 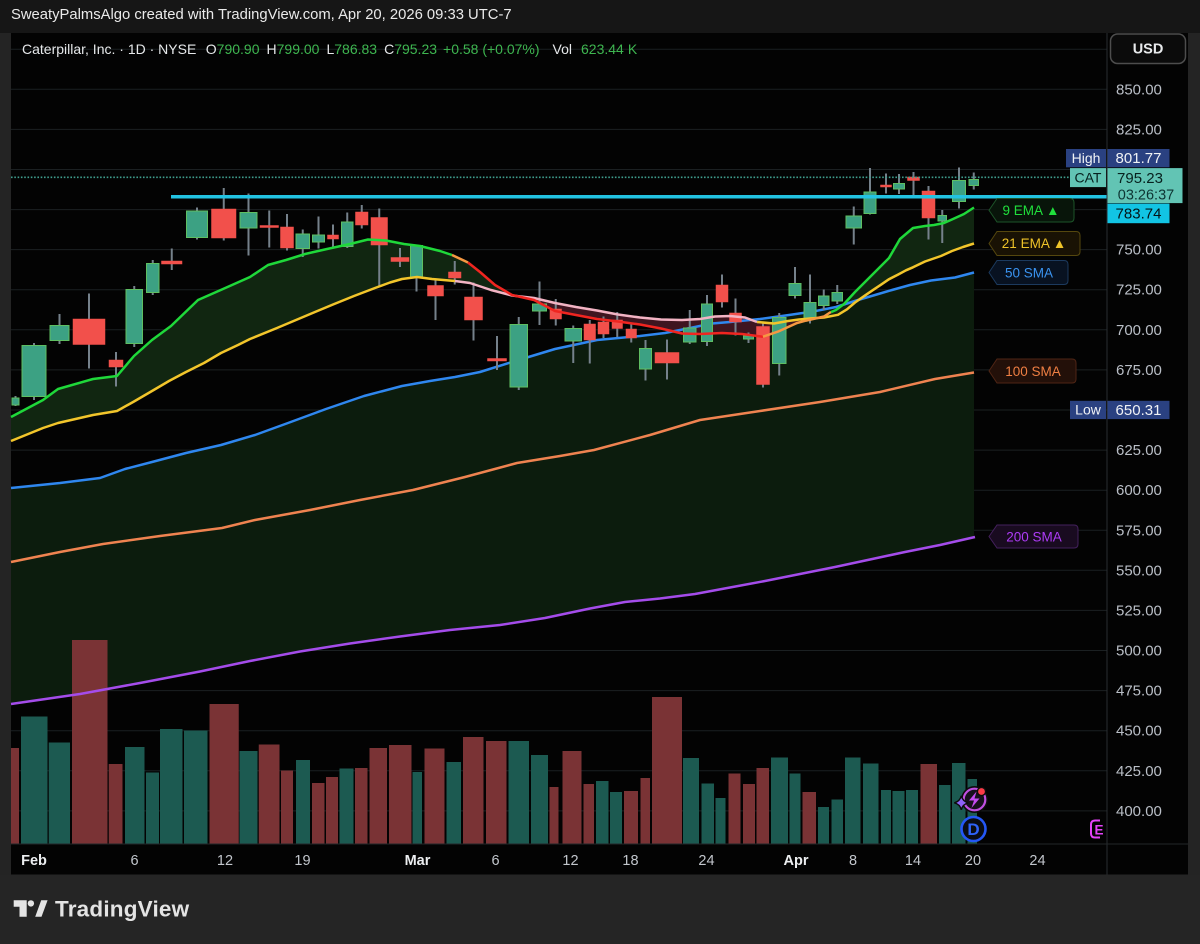 I want to click on svg-text: Low, so click(x=1088, y=410).